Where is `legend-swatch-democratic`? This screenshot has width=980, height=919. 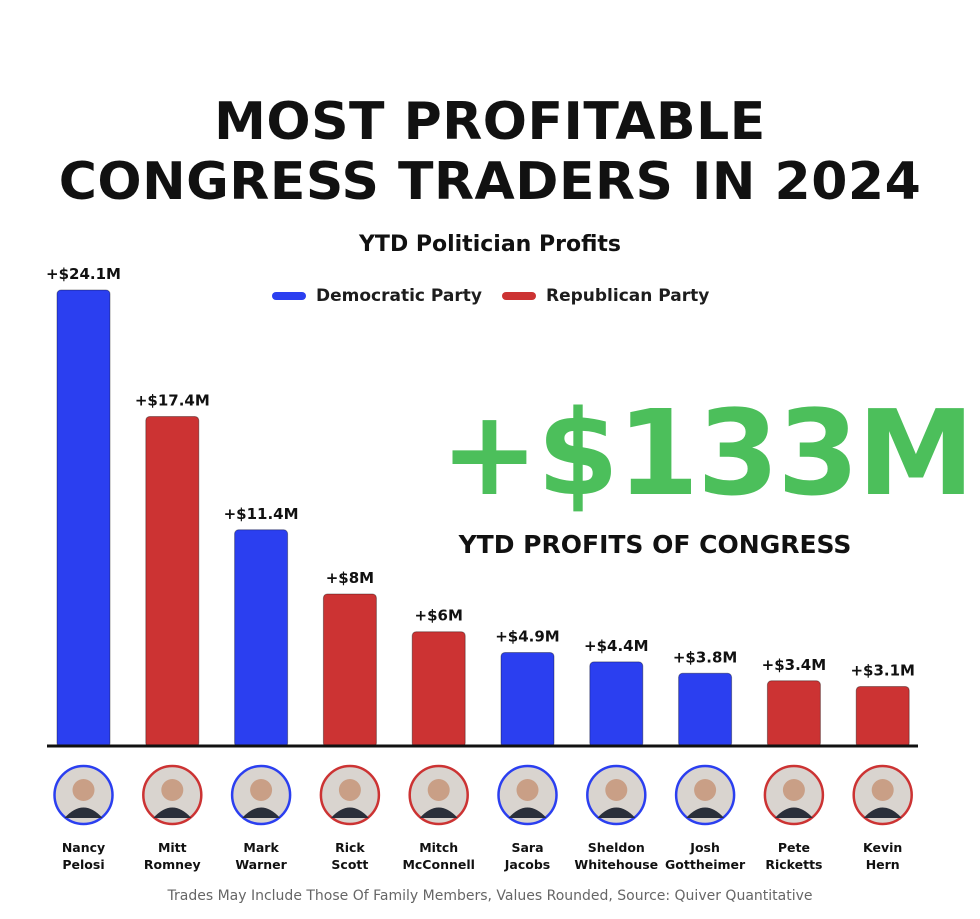 legend-swatch-democratic is located at coordinates (289, 296).